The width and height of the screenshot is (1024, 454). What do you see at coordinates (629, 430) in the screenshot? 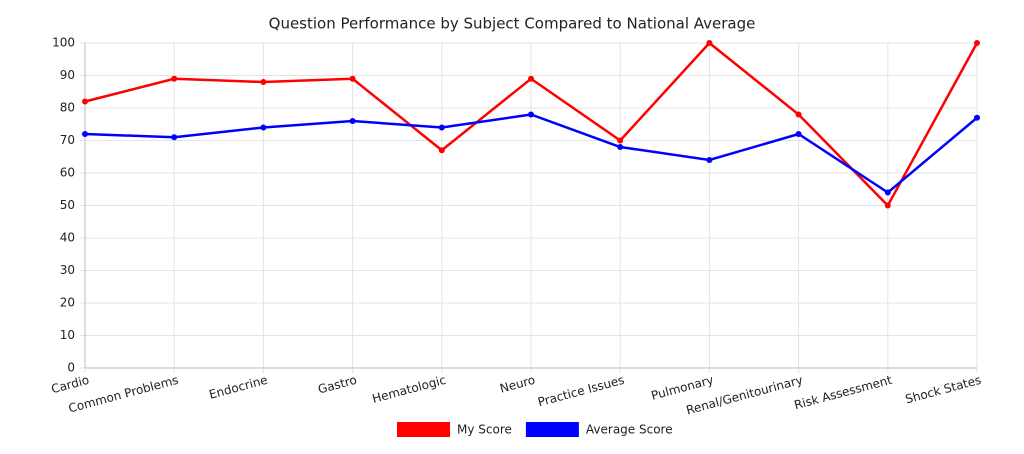
I see `legend-label: Average Score` at bounding box center [629, 430].